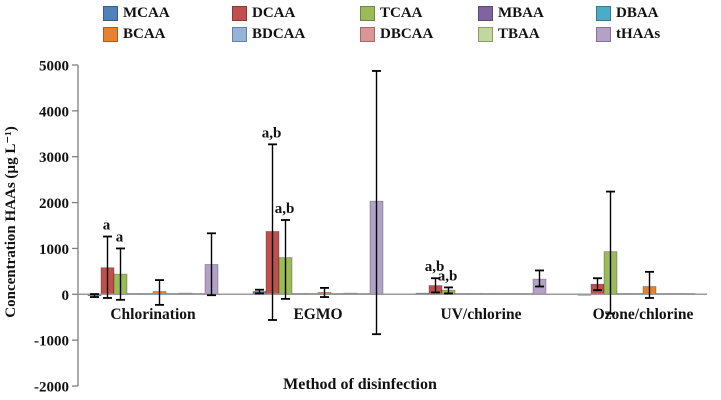 The width and height of the screenshot is (721, 400). Describe the element at coordinates (51, 342) in the screenshot. I see `y-tick-label: -1000` at that location.